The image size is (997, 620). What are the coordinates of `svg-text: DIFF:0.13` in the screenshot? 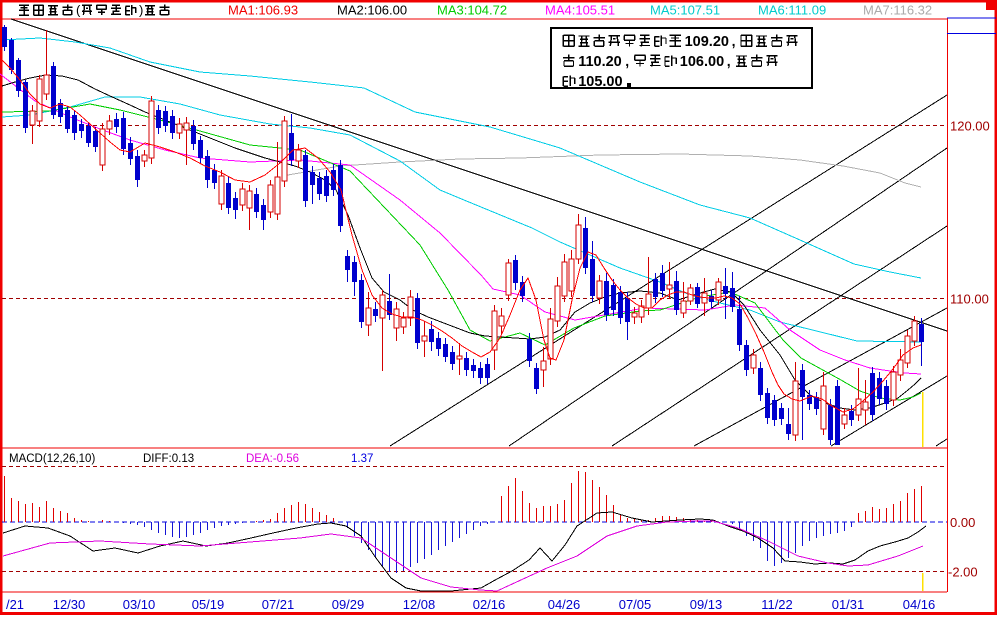 It's located at (168, 459).